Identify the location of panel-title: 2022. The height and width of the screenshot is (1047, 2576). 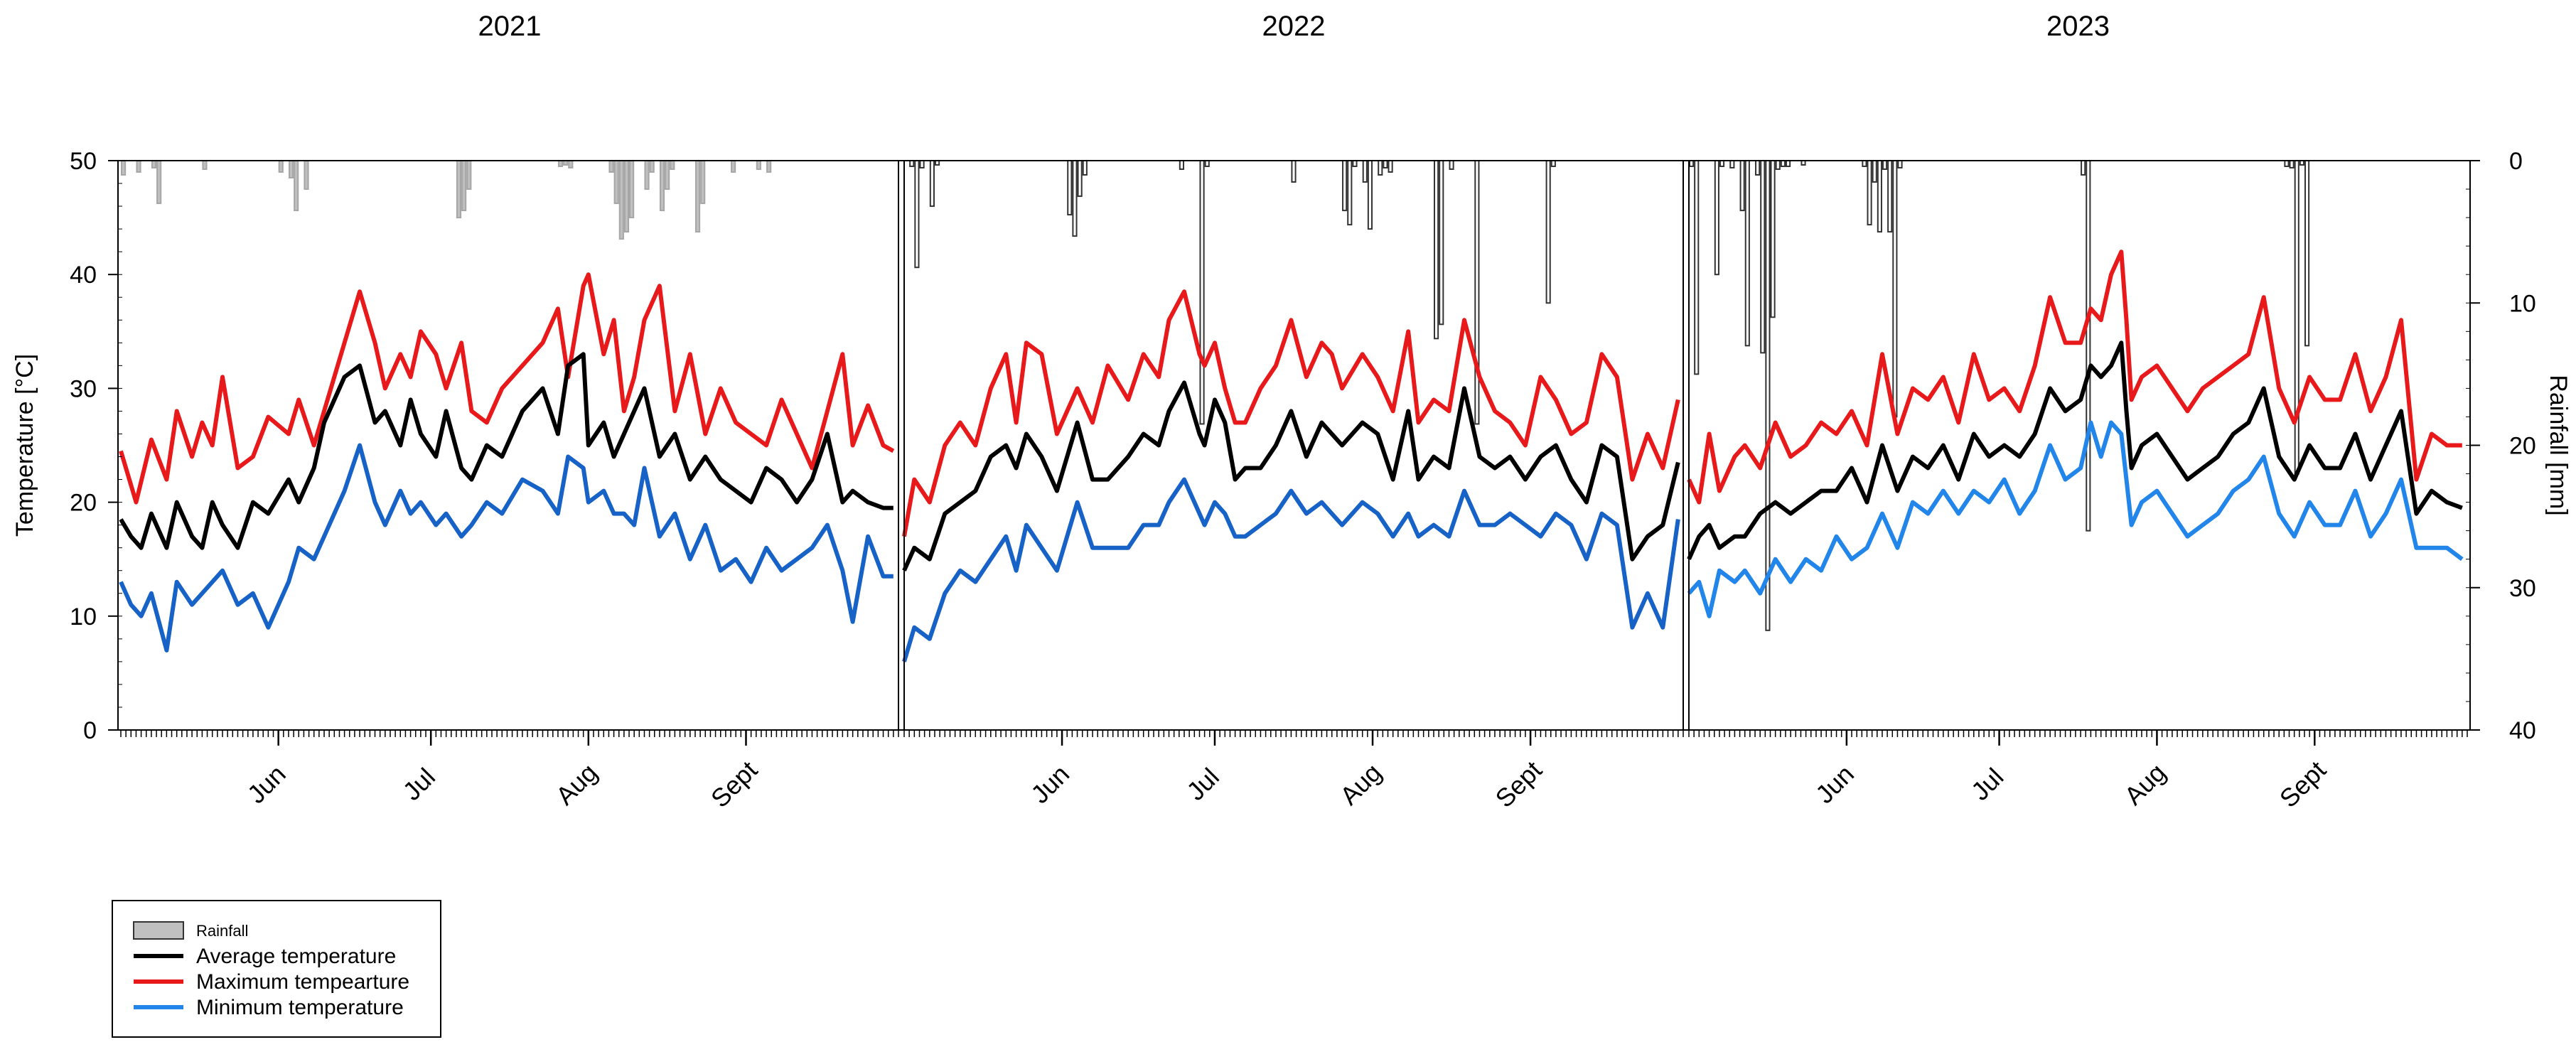
(1294, 26).